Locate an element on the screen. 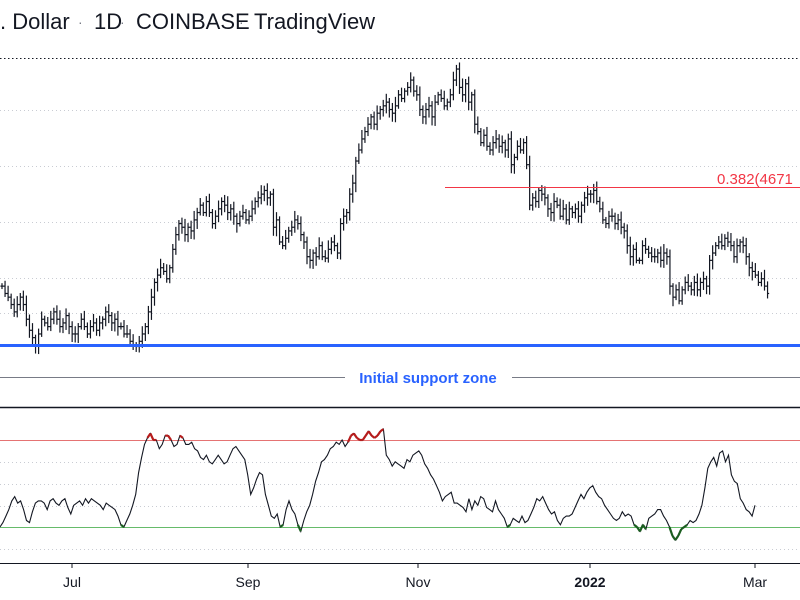 The image size is (800, 600). chart-header: . Dollar · 1D · COINBASE · TradingView is located at coordinates (187, 21).